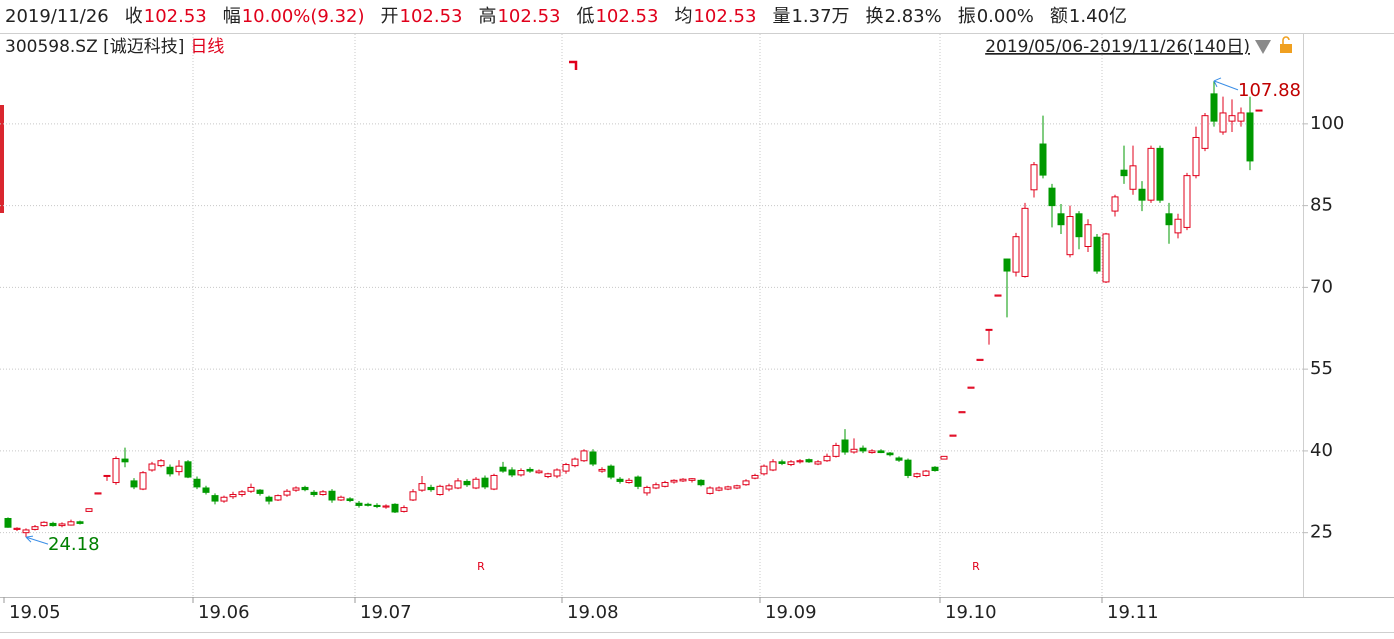 This screenshot has width=1394, height=639. I want to click on date-range: 2019/05/06-2019/11/26(140日), so click(1117, 47).